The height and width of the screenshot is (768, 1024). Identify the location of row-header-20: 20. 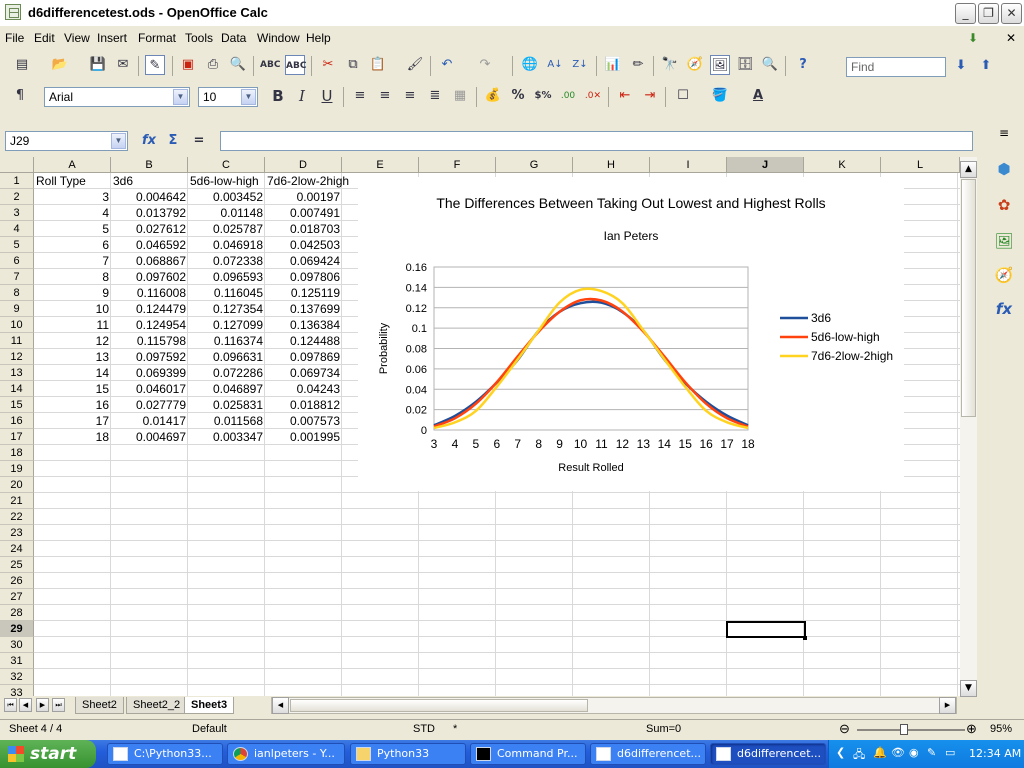
(17, 485).